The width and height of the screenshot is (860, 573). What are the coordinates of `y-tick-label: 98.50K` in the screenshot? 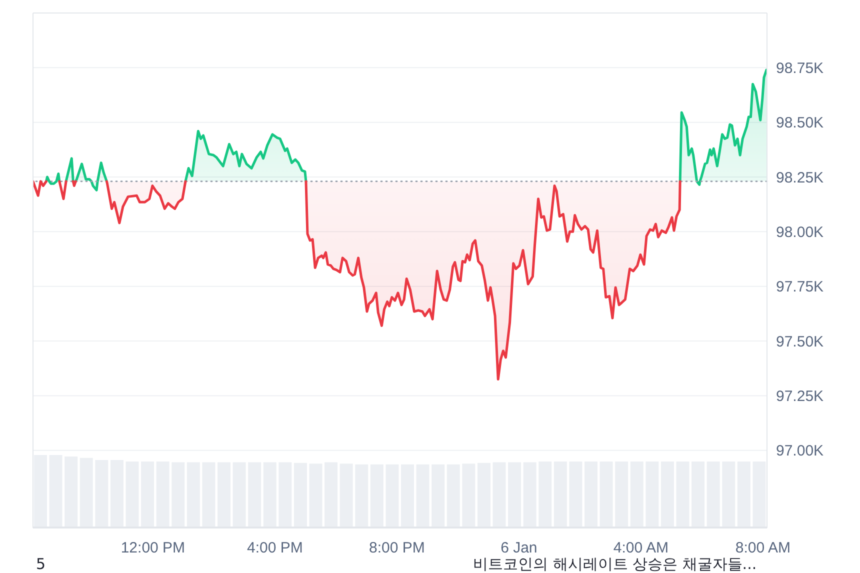 It's located at (800, 123).